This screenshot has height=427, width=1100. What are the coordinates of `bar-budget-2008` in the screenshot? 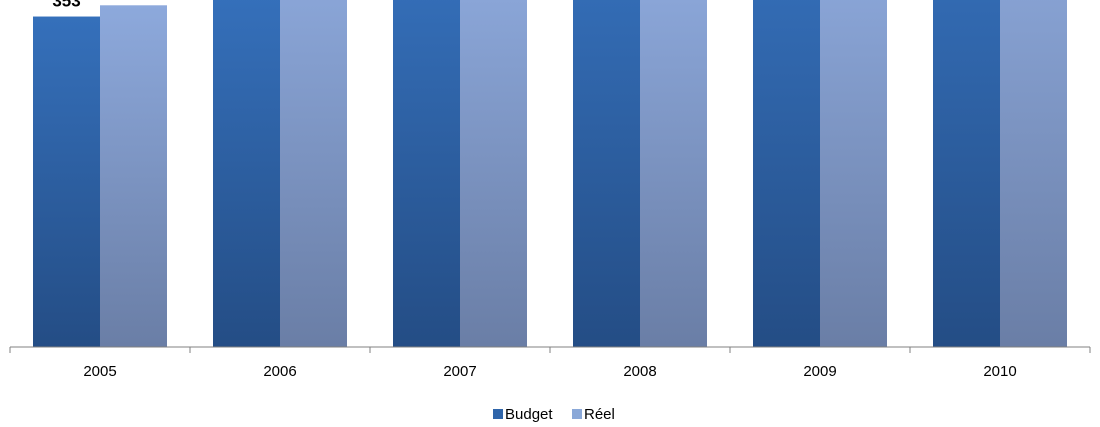 It's located at (606, 173).